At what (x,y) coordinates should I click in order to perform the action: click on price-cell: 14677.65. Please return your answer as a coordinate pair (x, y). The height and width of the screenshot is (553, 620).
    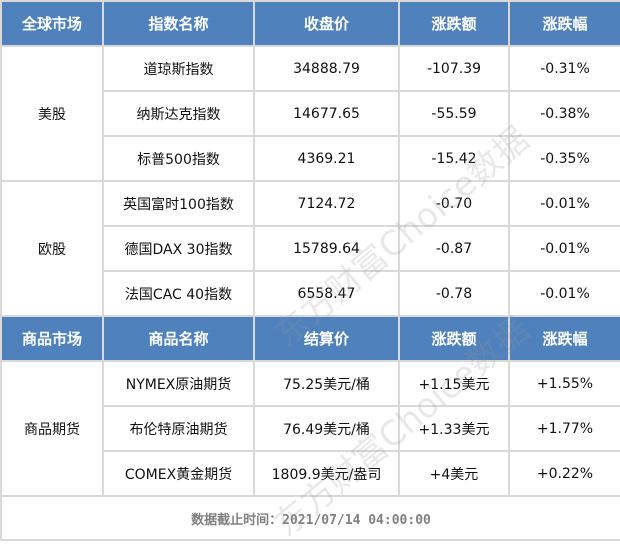
    Looking at the image, I should click on (326, 113).